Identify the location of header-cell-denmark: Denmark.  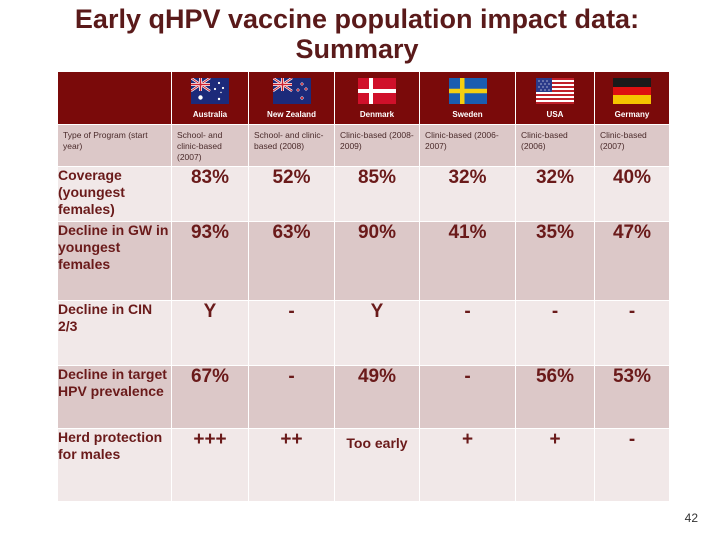
(377, 98).